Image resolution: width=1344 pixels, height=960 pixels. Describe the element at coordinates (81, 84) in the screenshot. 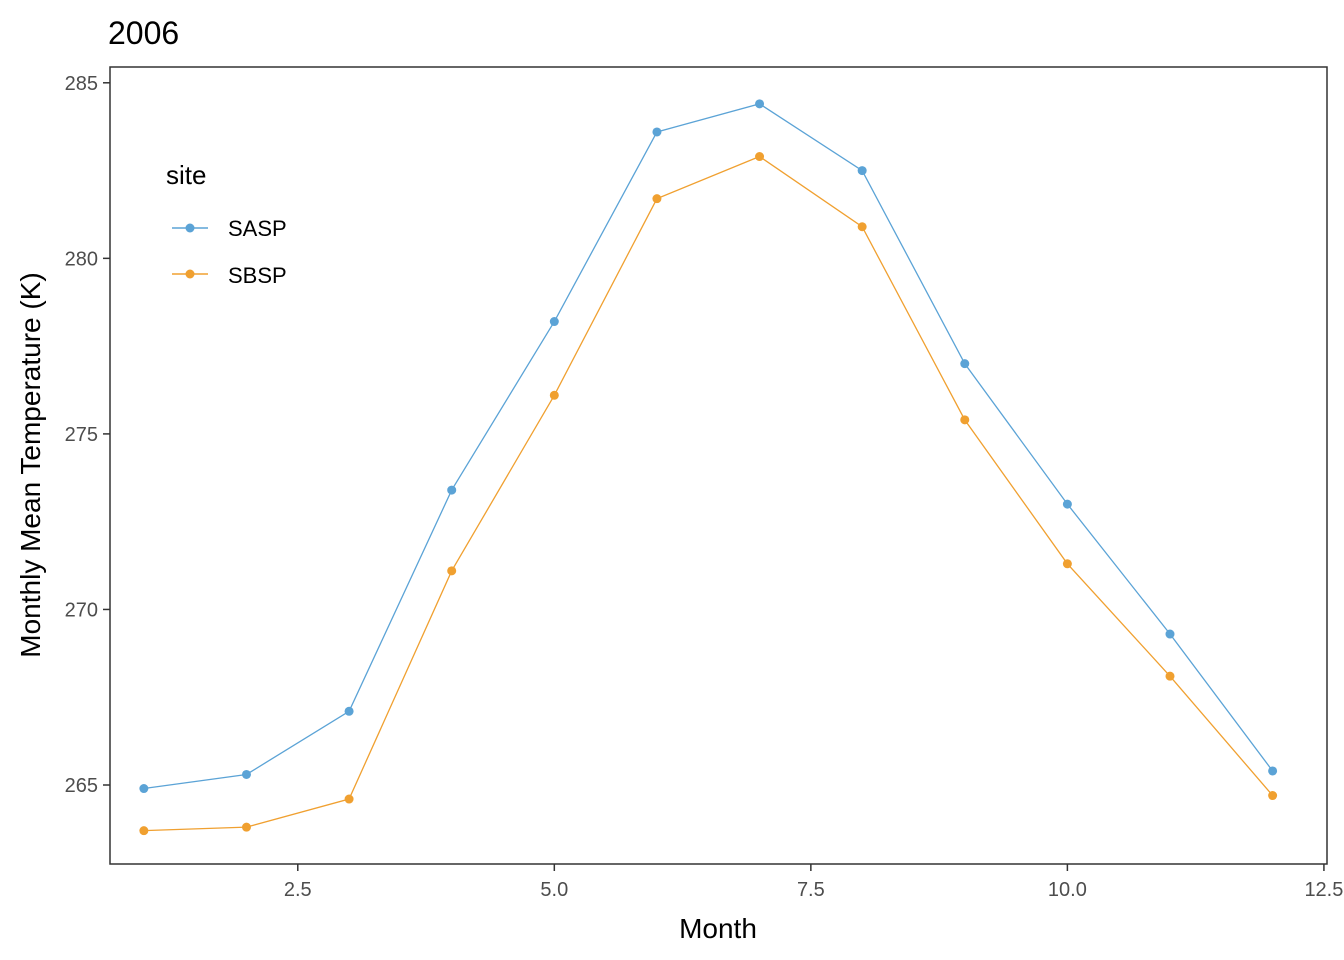

I see `y-tick-label: 285` at that location.